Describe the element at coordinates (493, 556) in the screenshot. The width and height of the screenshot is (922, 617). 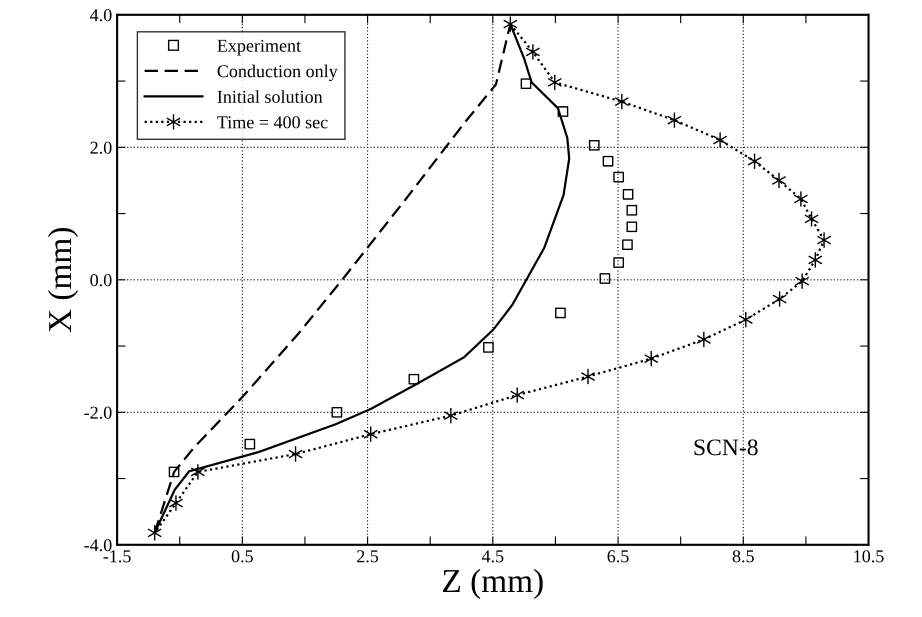
I see `x-tick-label: 4.5` at that location.